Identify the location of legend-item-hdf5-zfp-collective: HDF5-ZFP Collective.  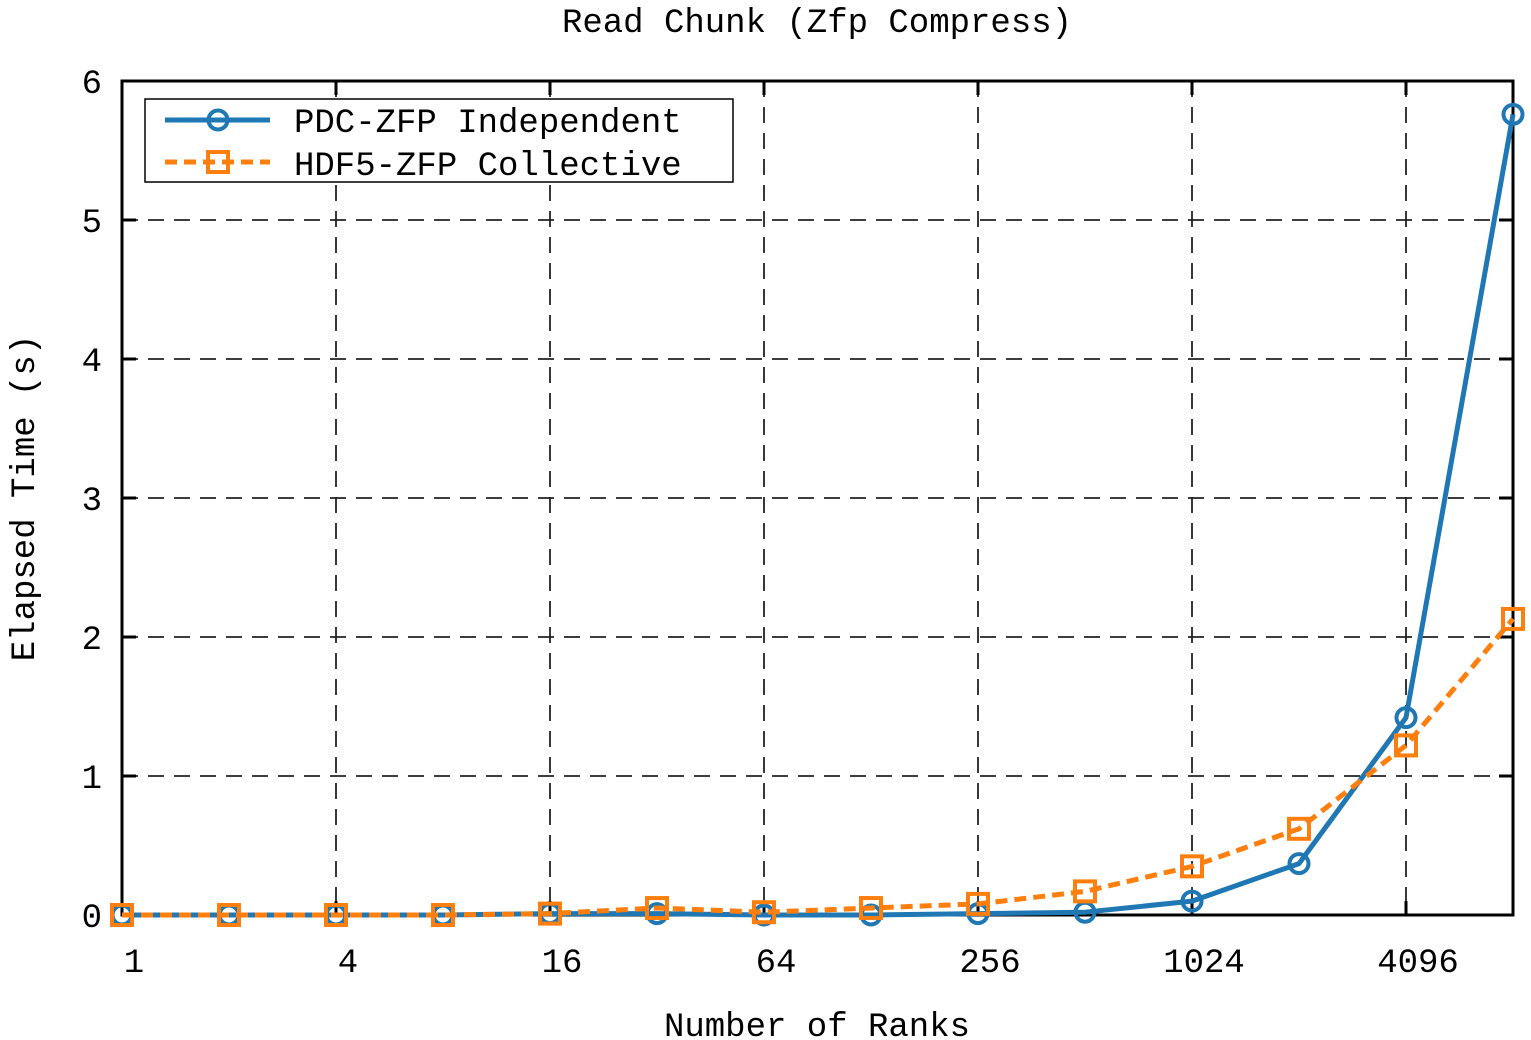
(423, 167).